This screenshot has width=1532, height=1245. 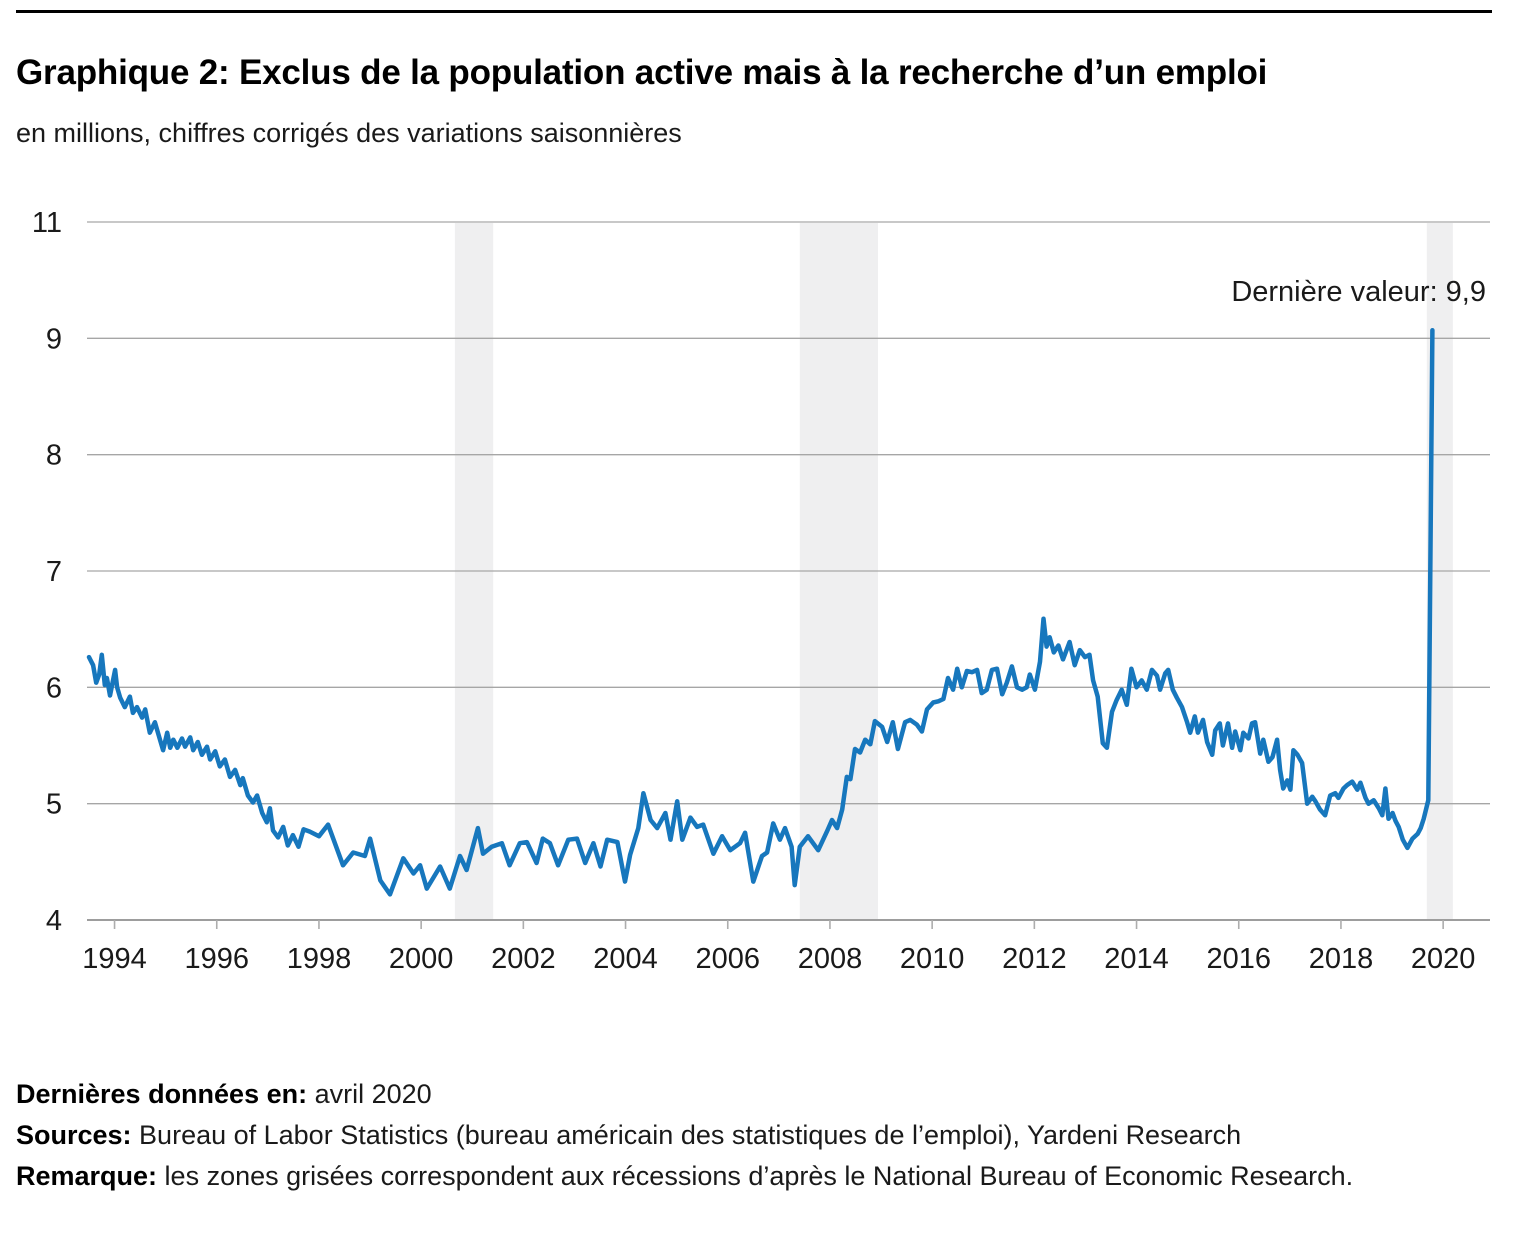 I want to click on footer-last-data-value: avril 2020, so click(x=369, y=1094).